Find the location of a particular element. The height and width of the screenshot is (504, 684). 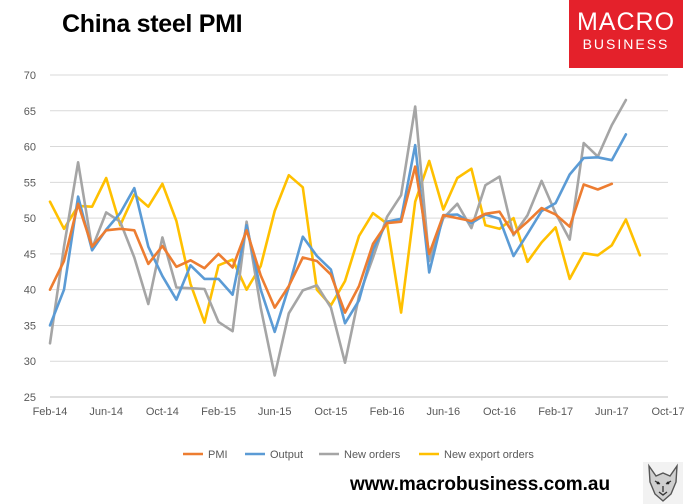

x-tick-label: Jun-17 is located at coordinates (612, 412).